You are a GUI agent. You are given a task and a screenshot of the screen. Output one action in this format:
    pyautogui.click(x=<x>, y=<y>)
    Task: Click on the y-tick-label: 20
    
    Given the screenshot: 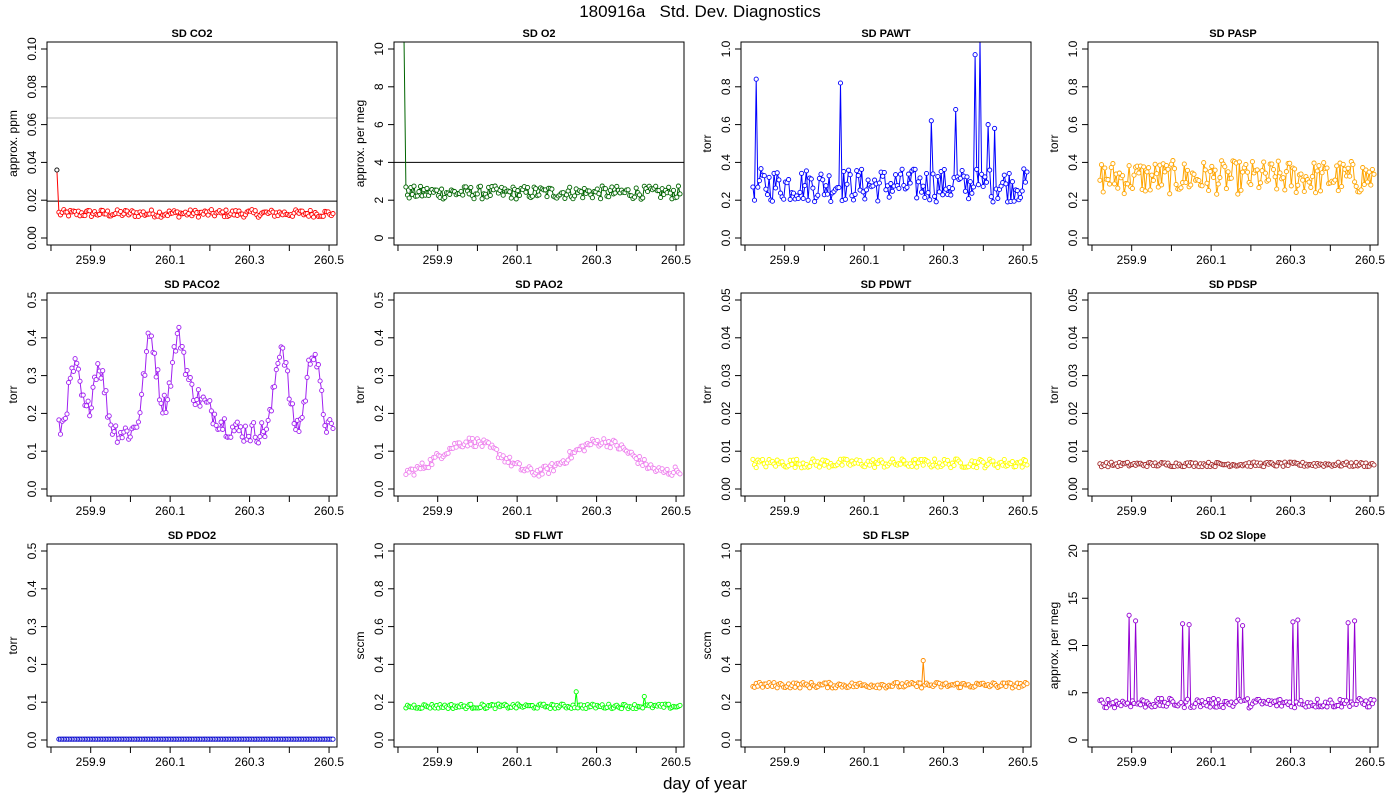 What is the action you would take?
    pyautogui.click(x=1073, y=551)
    